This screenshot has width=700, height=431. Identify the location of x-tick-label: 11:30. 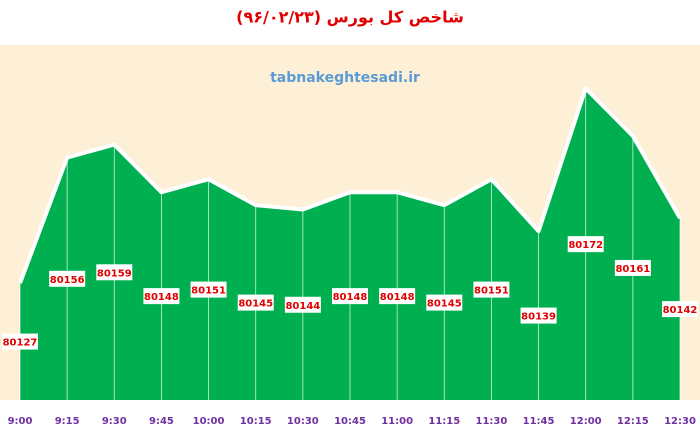
(492, 421).